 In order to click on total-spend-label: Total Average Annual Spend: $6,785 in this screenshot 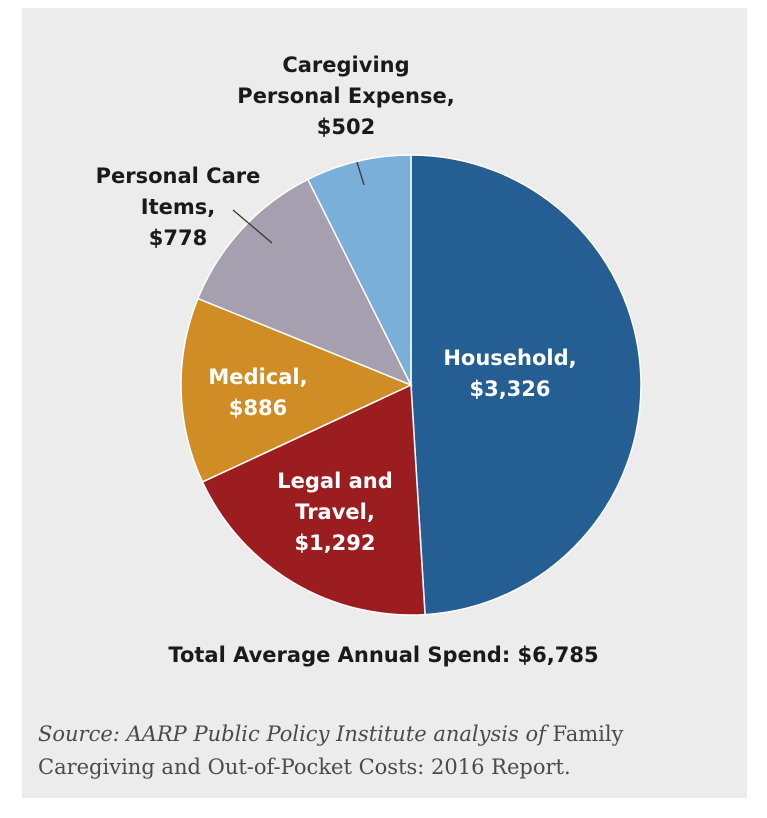, I will do `click(383, 655)`.